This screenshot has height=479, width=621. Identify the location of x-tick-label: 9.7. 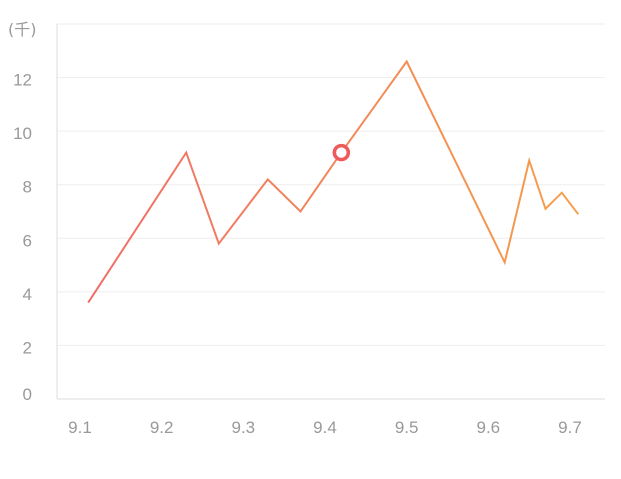
(570, 427).